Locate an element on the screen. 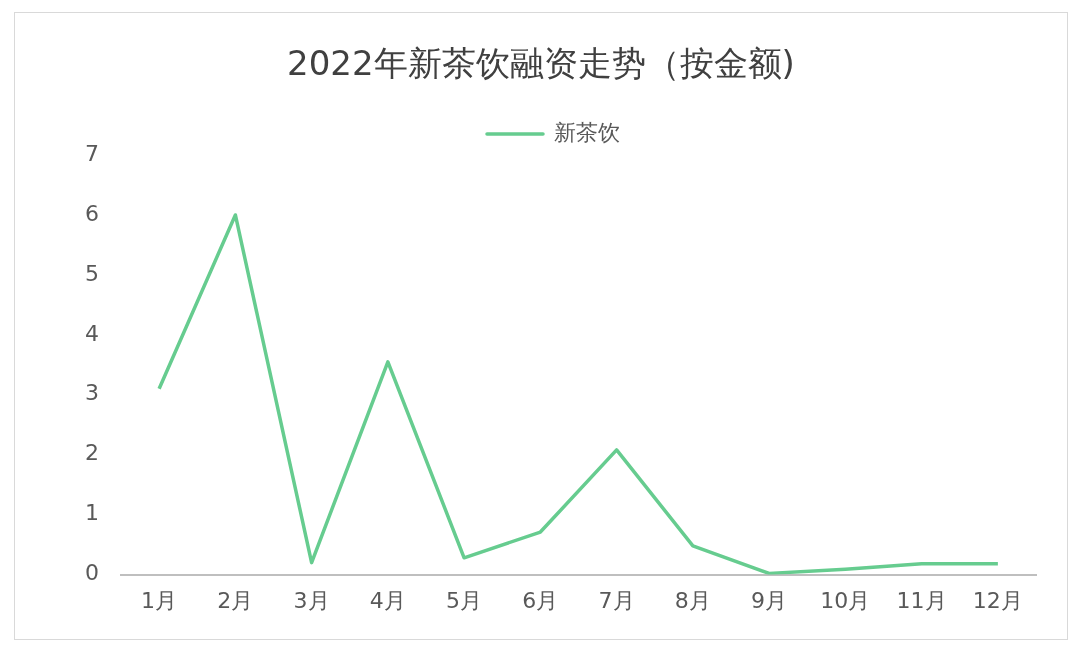 This screenshot has width=1080, height=645. x-tick-label: 2月 is located at coordinates (235, 600).